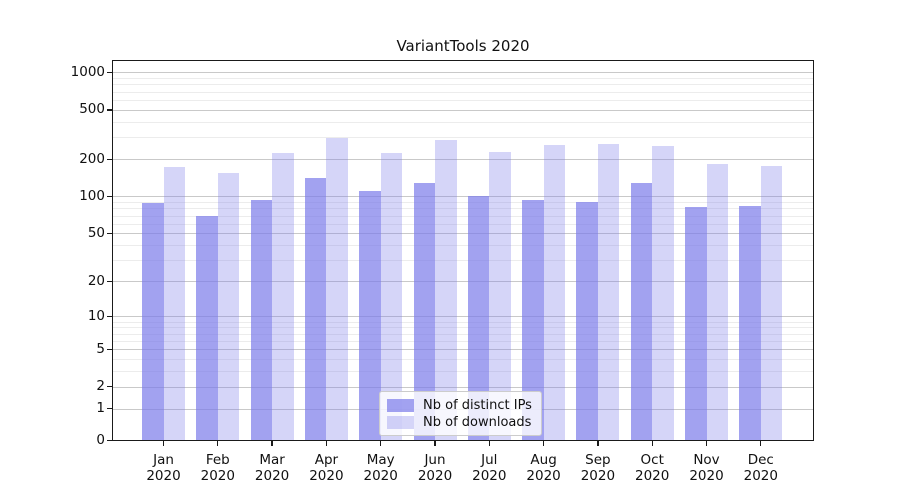 This screenshot has width=900, height=500. What do you see at coordinates (272, 468) in the screenshot?
I see `x-axis-tick-label: Mar 2020` at bounding box center [272, 468].